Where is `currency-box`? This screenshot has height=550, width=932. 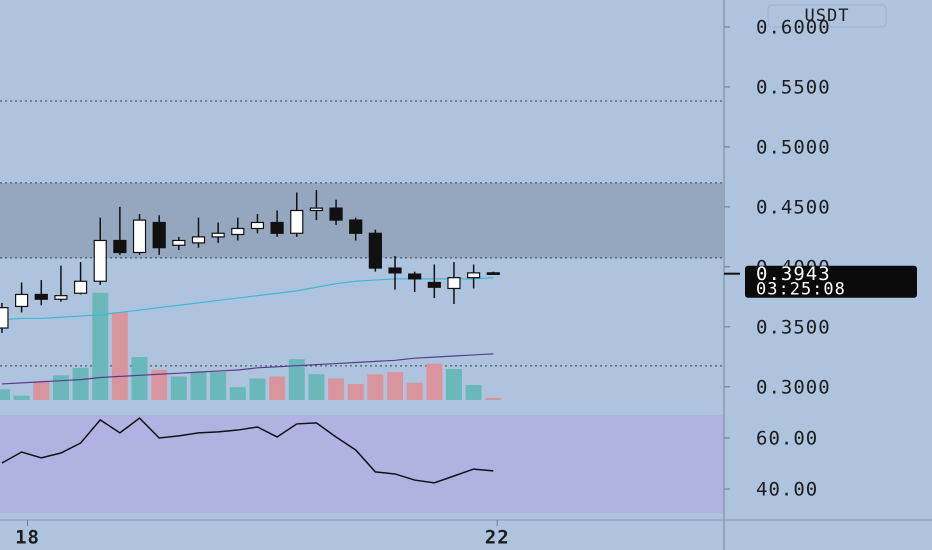
currency-box is located at coordinates (827, 16).